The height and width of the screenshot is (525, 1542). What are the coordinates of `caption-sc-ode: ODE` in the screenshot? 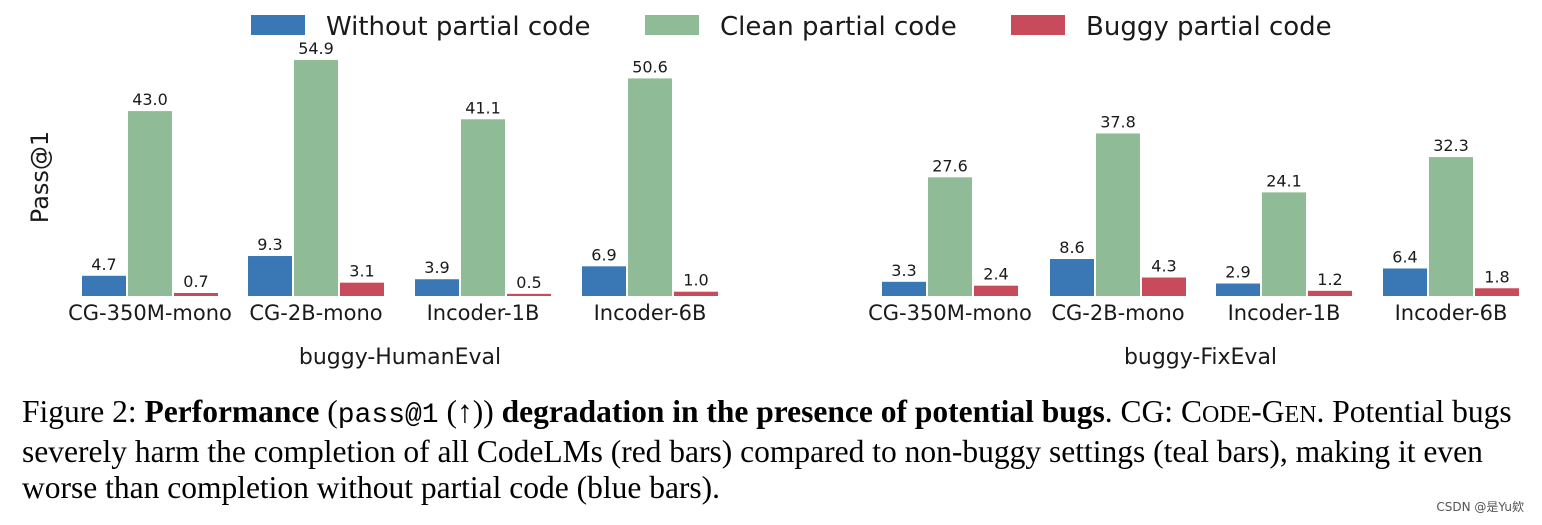 It's located at (1226, 415).